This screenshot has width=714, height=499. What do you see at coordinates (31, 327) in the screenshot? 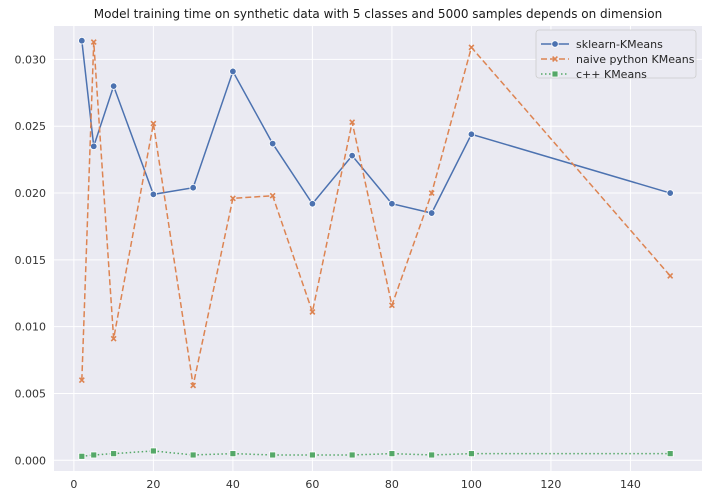
I see `y-tick-label: 0.010` at bounding box center [31, 327].